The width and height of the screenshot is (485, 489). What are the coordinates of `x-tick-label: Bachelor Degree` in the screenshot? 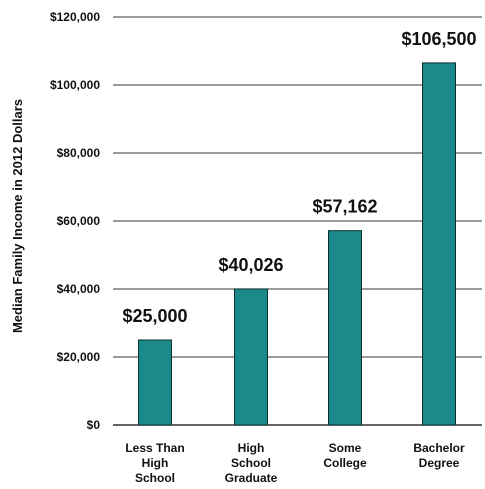 It's located at (439, 455).